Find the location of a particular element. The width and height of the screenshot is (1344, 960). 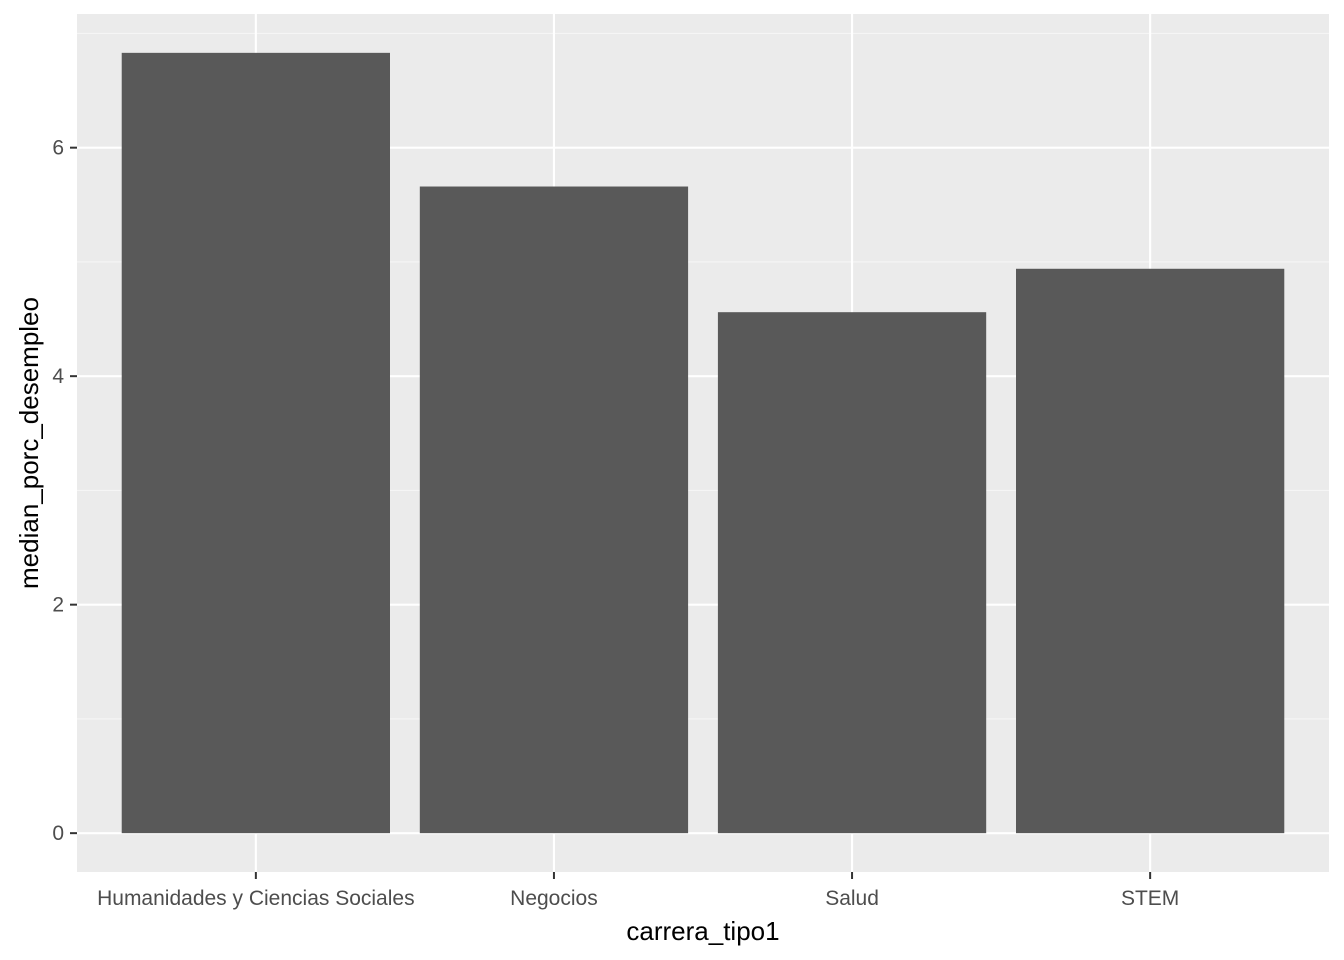

y-tick-label: 0 is located at coordinates (58, 833).